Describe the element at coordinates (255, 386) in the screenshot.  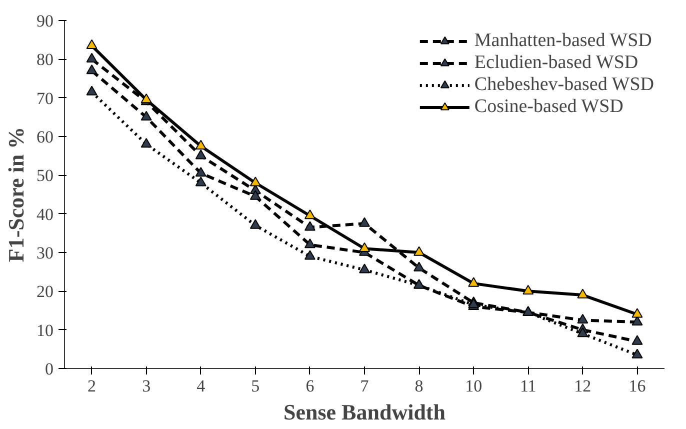
I see `x-tick-label: 5` at that location.